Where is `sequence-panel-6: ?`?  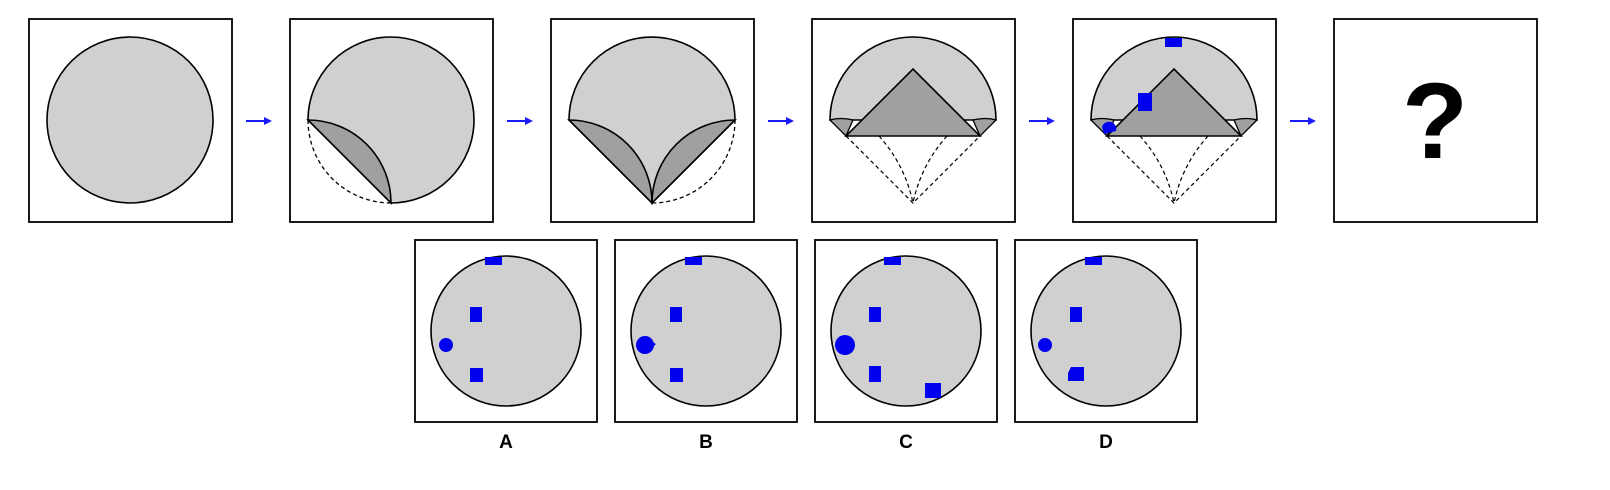
sequence-panel-6: ? is located at coordinates (1435, 120).